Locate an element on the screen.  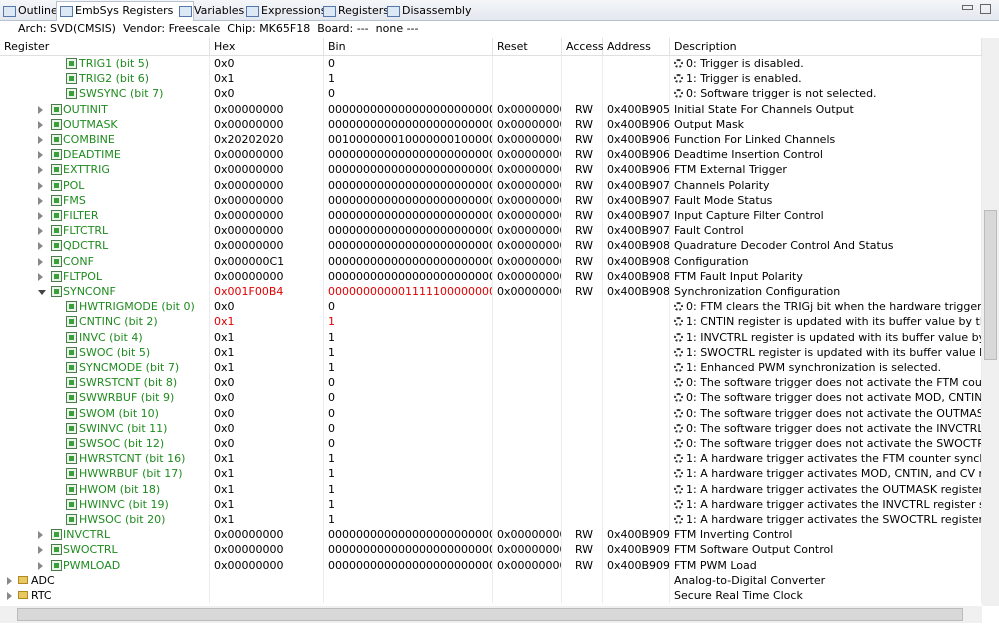
minimize-button is located at coordinates (967, 7).